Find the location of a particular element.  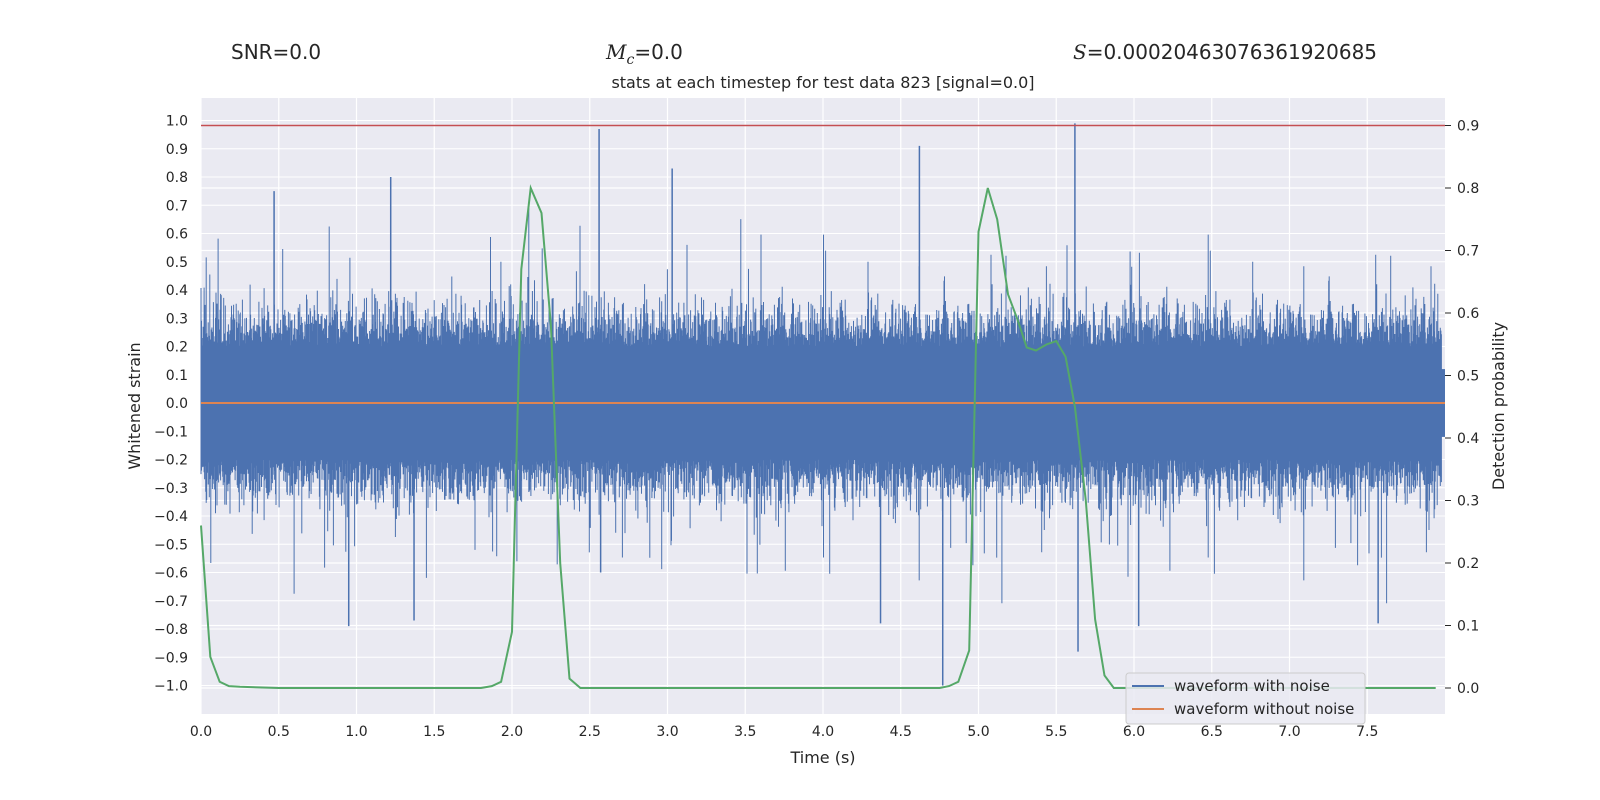

y-tick-label: −0.8 is located at coordinates (171, 630).